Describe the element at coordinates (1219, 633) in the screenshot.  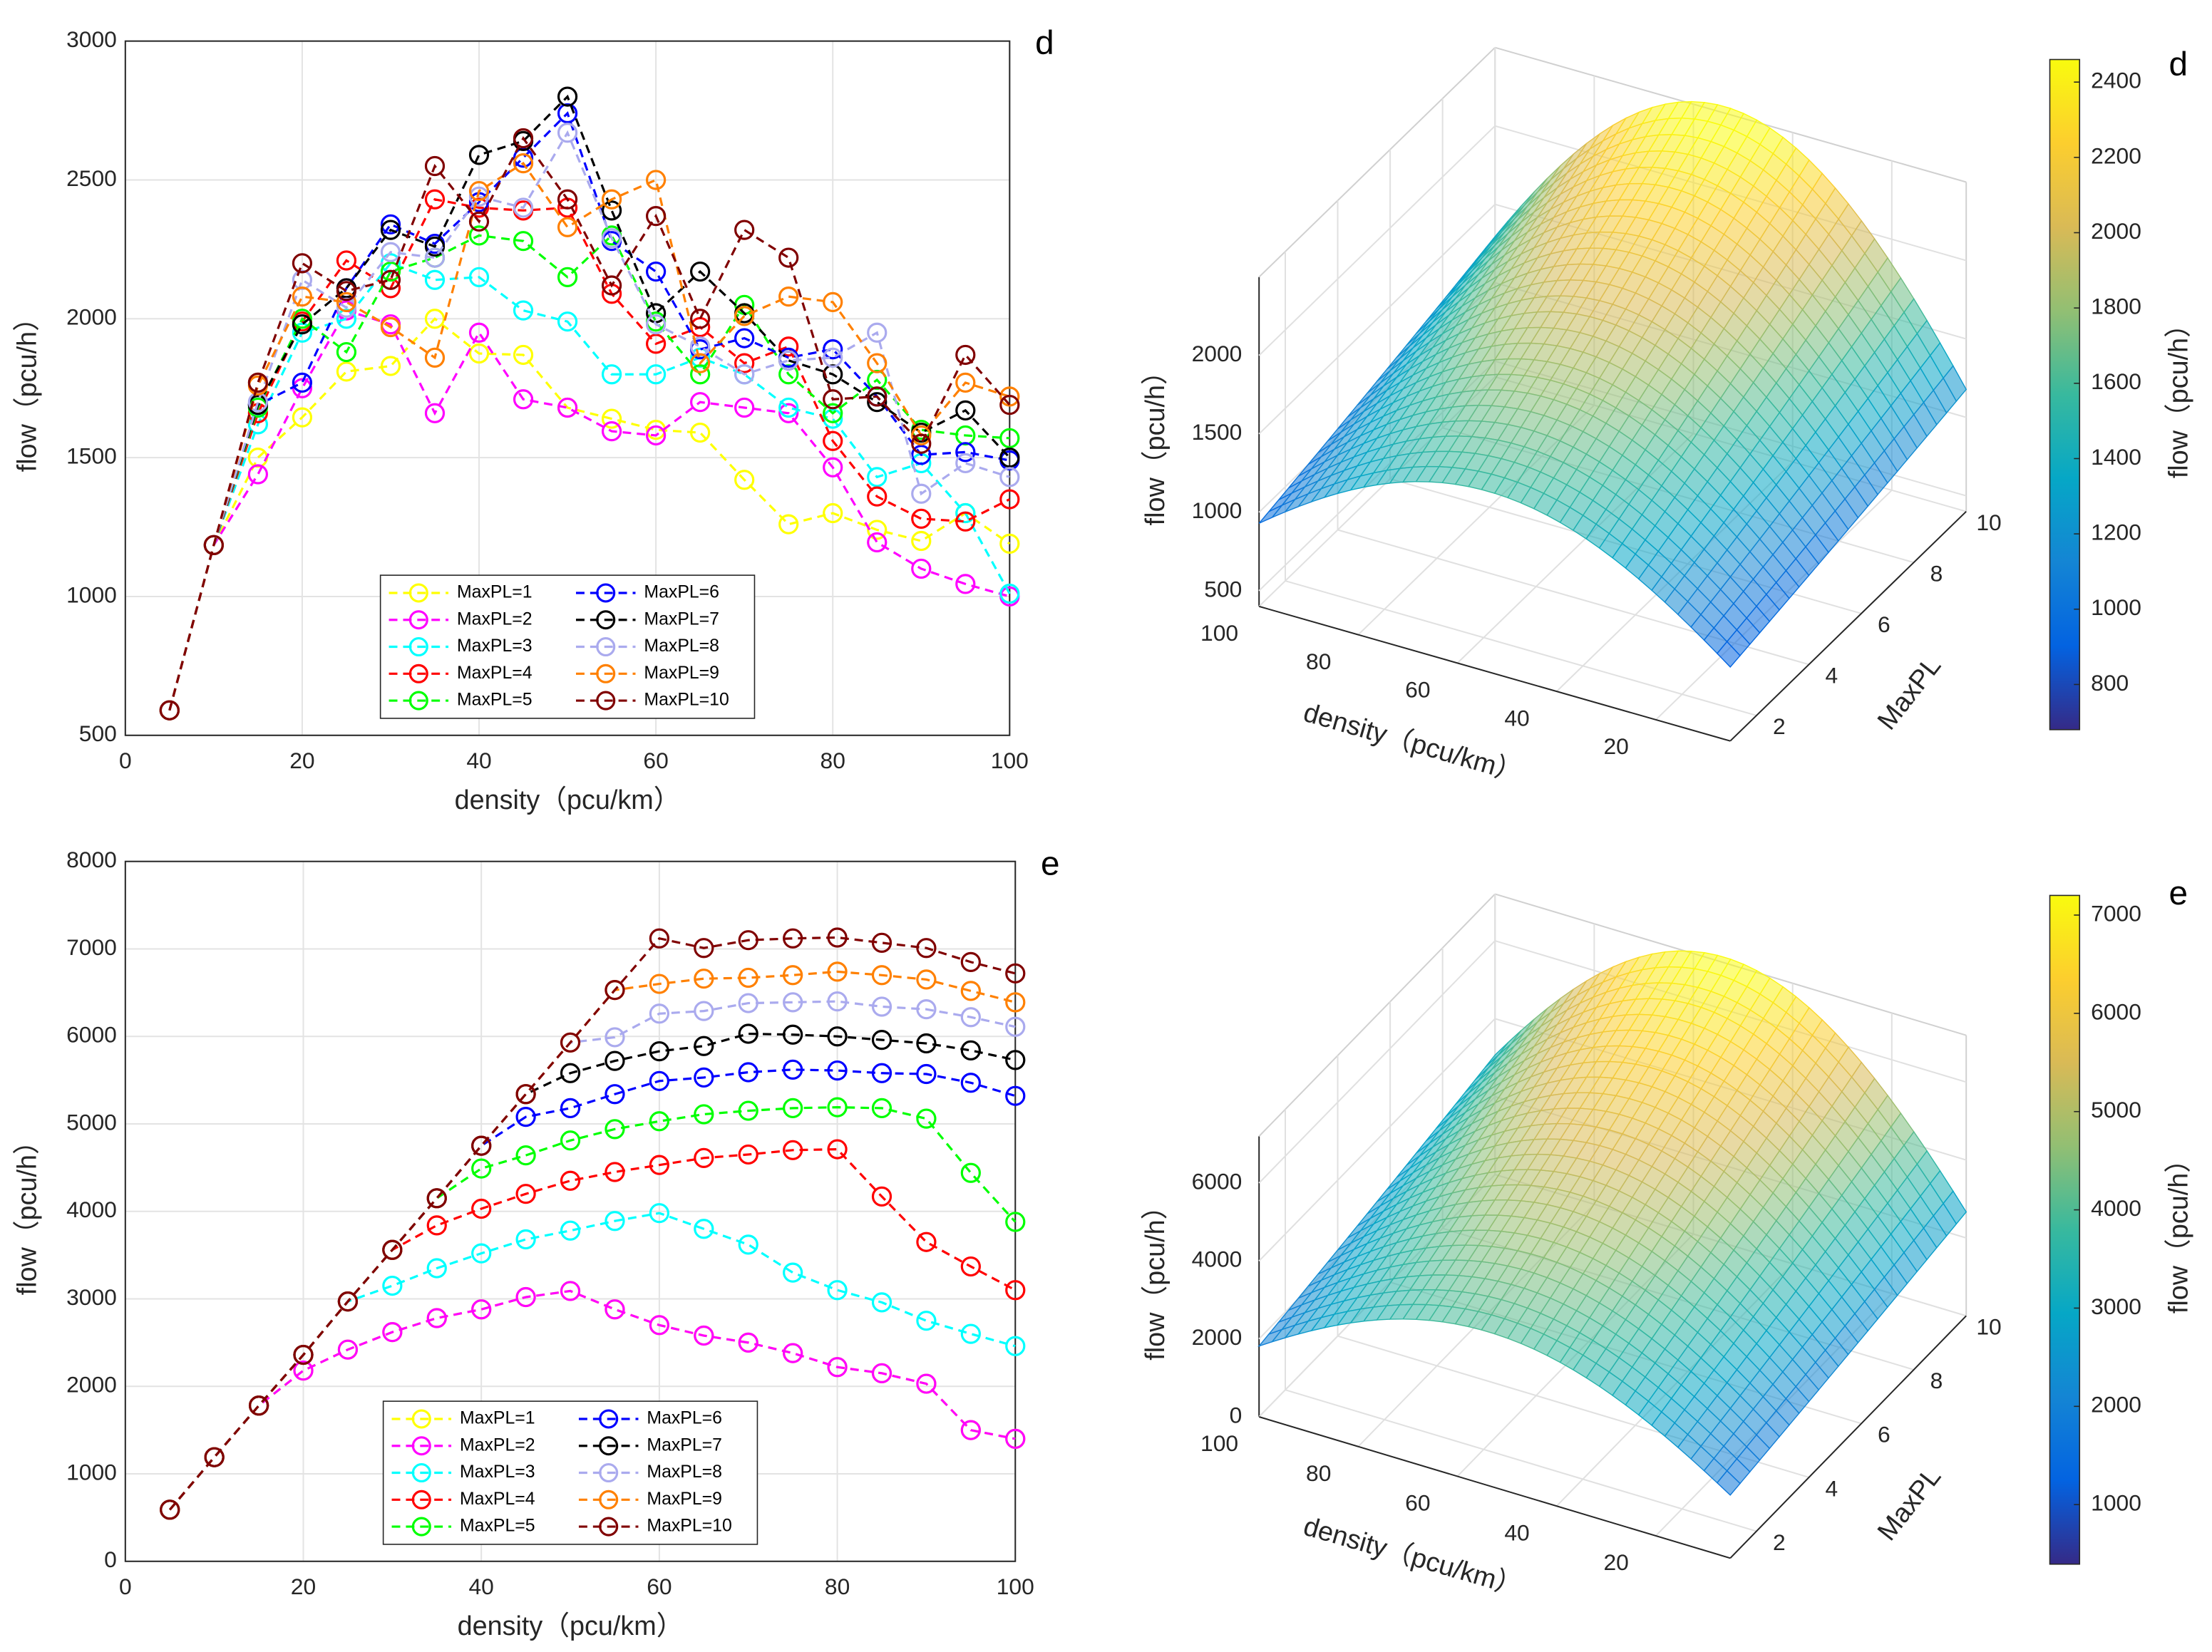
I see `x-tick-label: 100` at that location.